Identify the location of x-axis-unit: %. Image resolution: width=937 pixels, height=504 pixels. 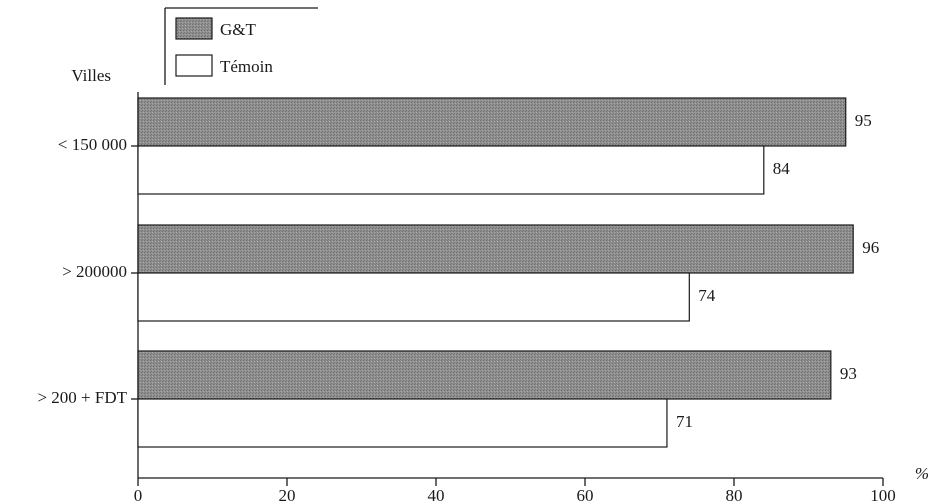
(922, 473).